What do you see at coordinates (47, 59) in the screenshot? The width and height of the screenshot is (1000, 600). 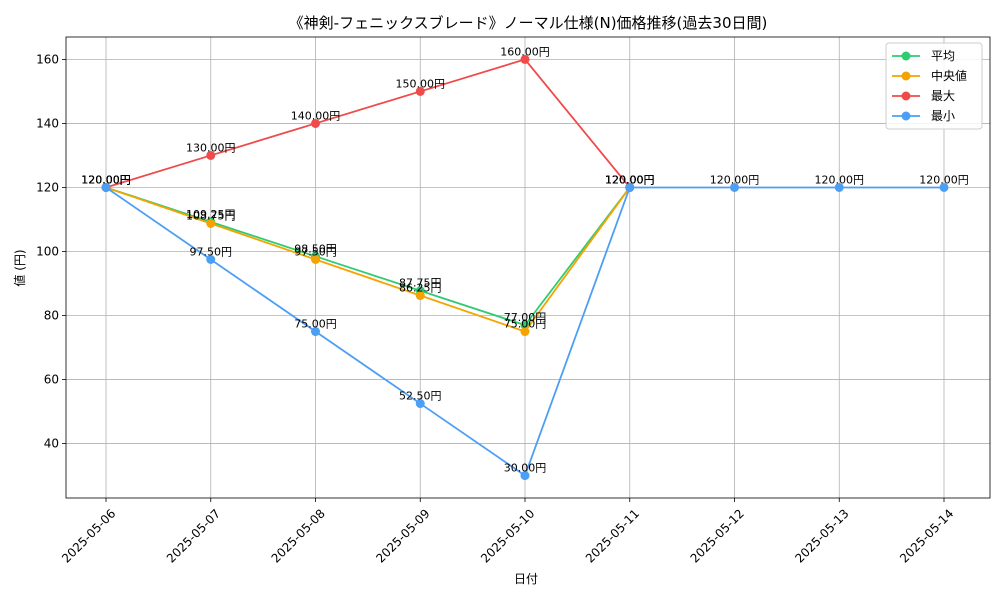 I see `y-tick-label: 160` at bounding box center [47, 59].